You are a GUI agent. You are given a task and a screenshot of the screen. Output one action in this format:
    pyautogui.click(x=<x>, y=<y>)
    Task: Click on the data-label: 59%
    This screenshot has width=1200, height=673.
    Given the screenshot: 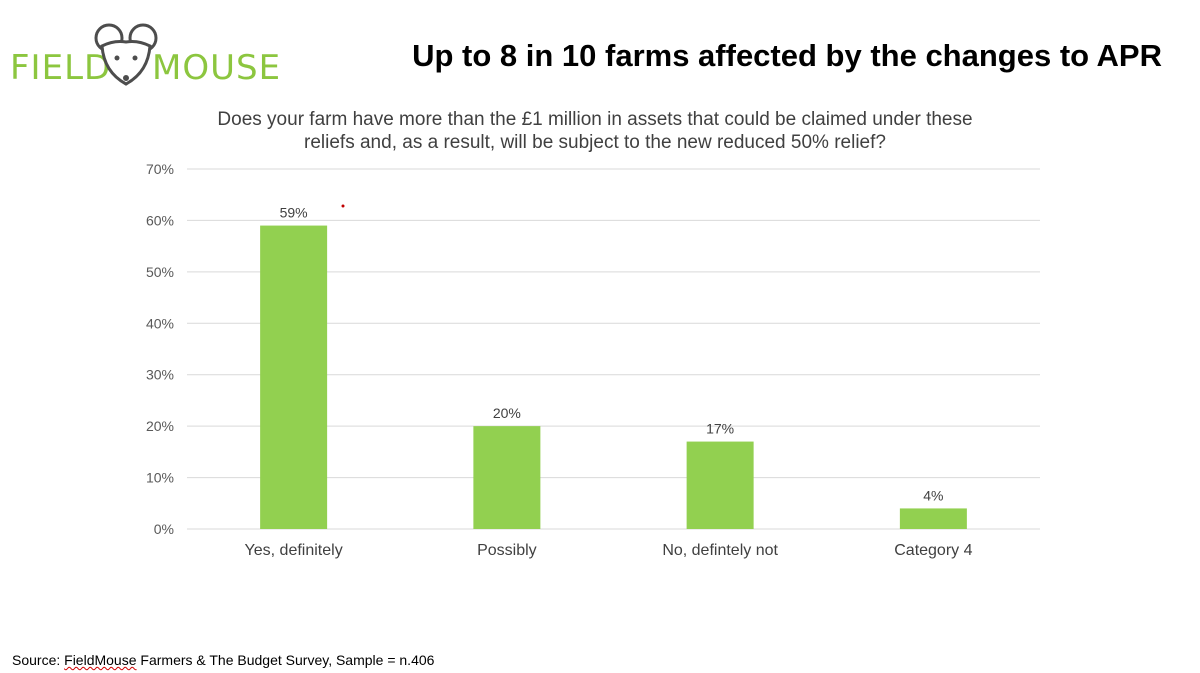 What is the action you would take?
    pyautogui.click(x=294, y=213)
    